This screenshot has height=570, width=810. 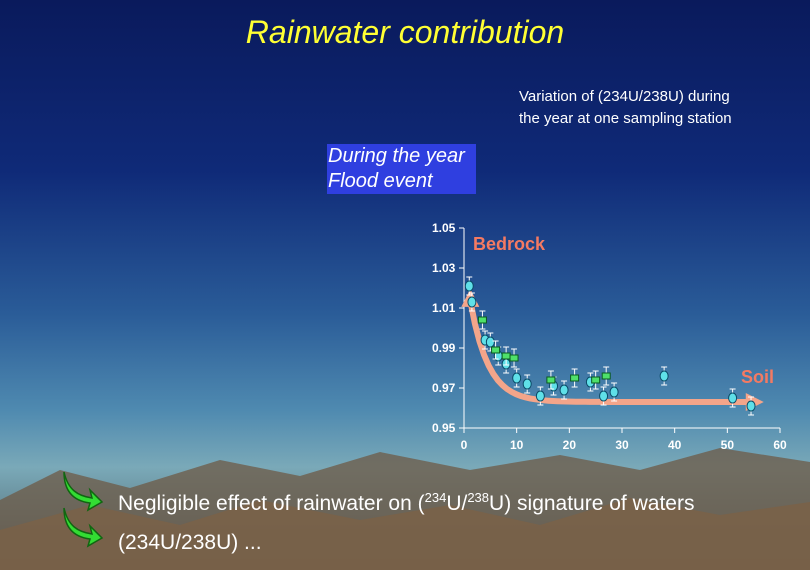 What do you see at coordinates (728, 445) in the screenshot?
I see `x-tick-label: 50` at bounding box center [728, 445].